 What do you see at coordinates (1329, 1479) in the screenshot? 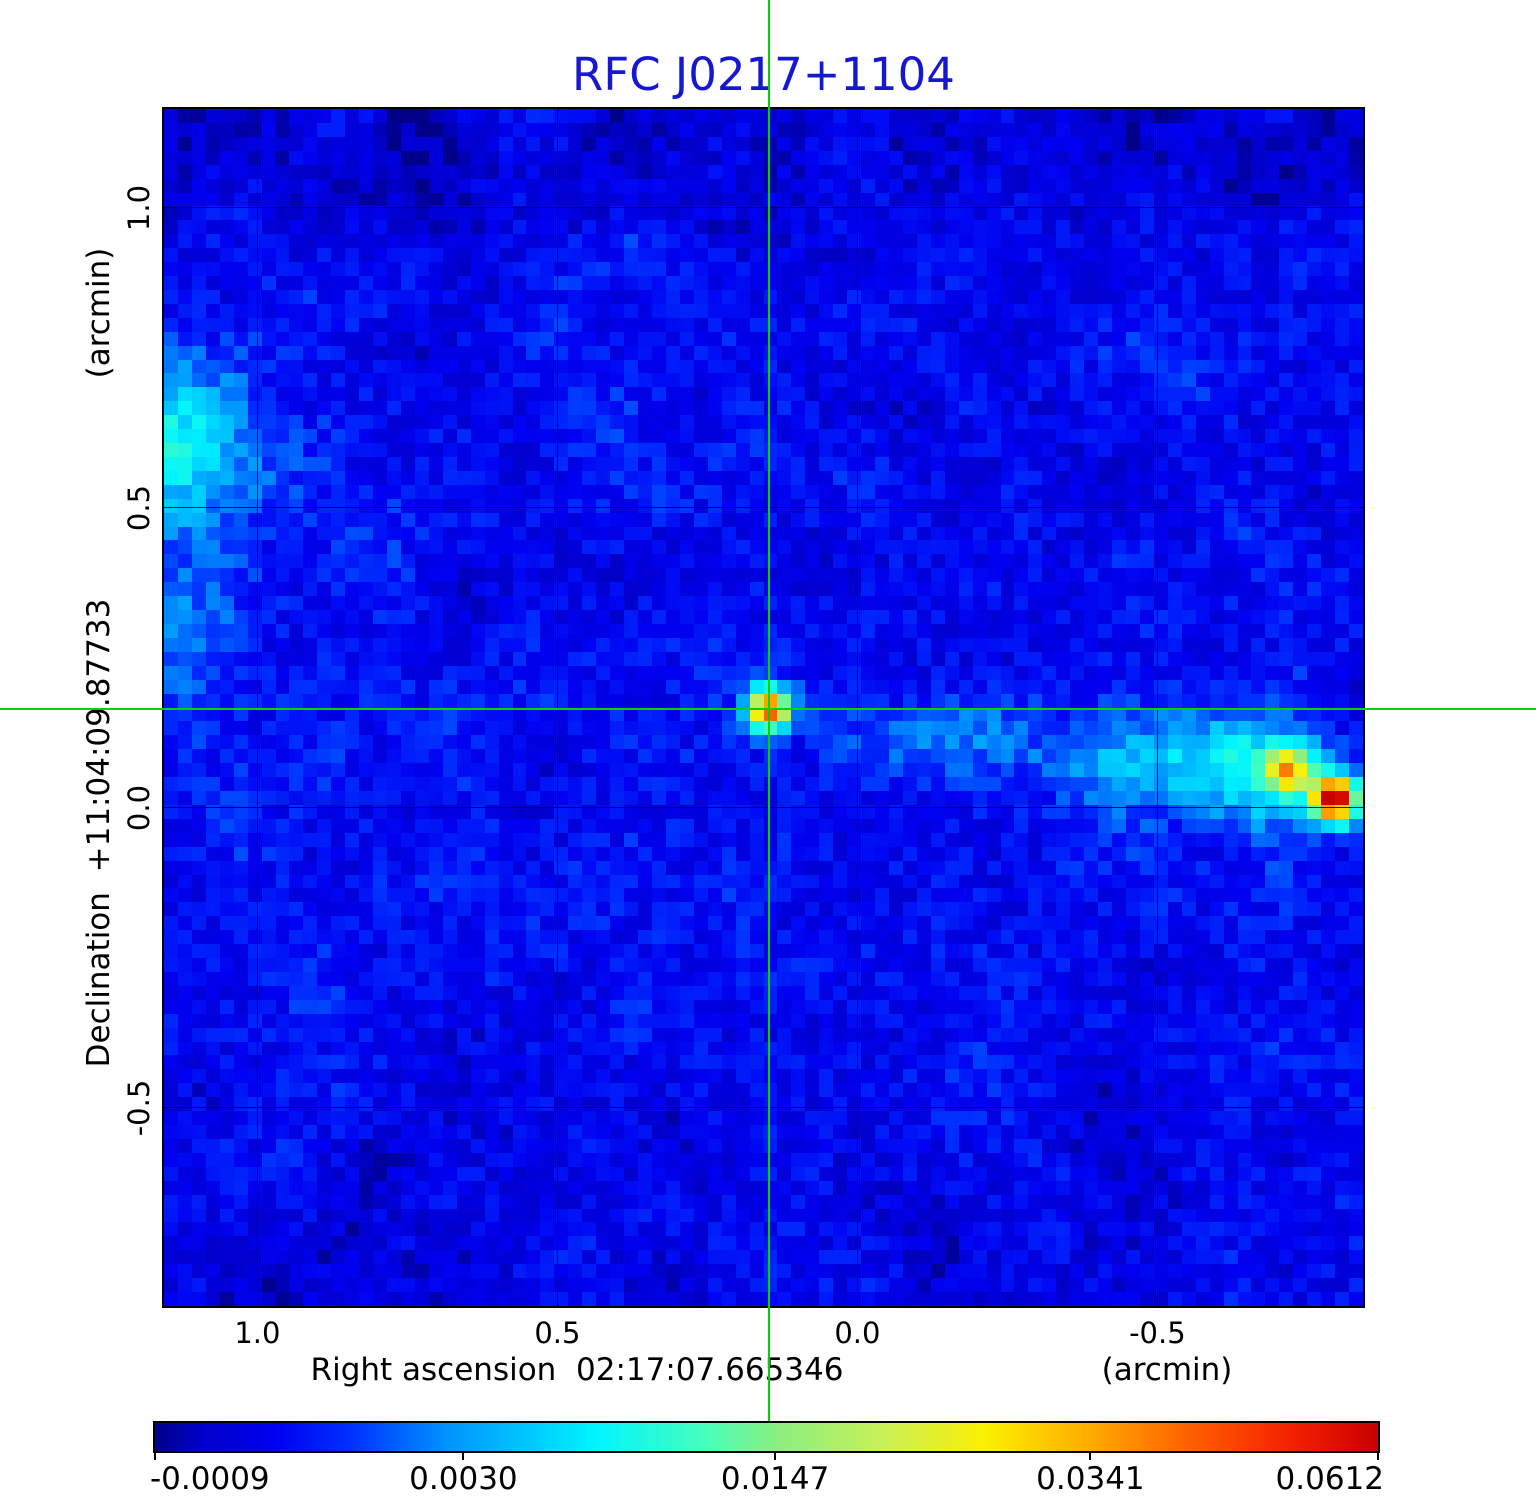
I see `colorbar-value-label: 0.0612` at bounding box center [1329, 1479].